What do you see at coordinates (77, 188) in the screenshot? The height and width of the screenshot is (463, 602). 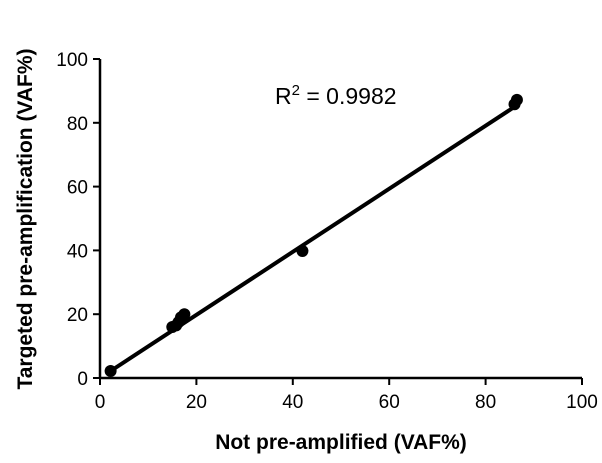 I see `y-tick-label: 60` at bounding box center [77, 188].